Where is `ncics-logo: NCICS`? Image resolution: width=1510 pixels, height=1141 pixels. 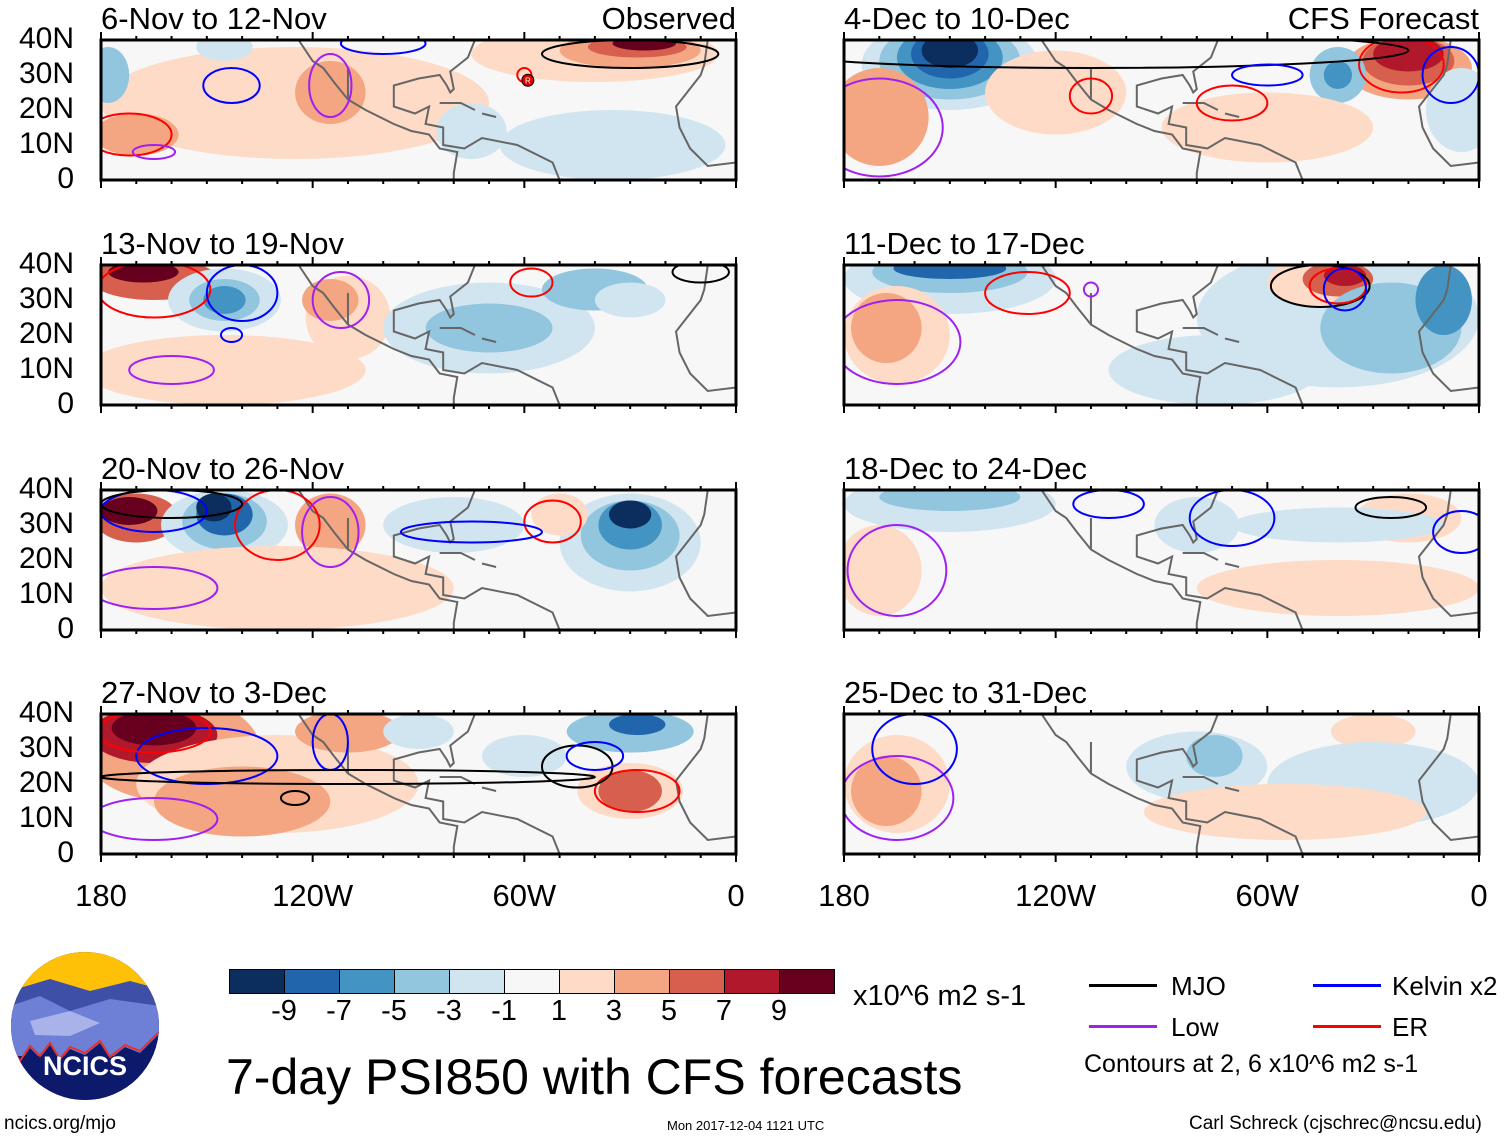
ncics-logo: NCICS is located at coordinates (85, 1026).